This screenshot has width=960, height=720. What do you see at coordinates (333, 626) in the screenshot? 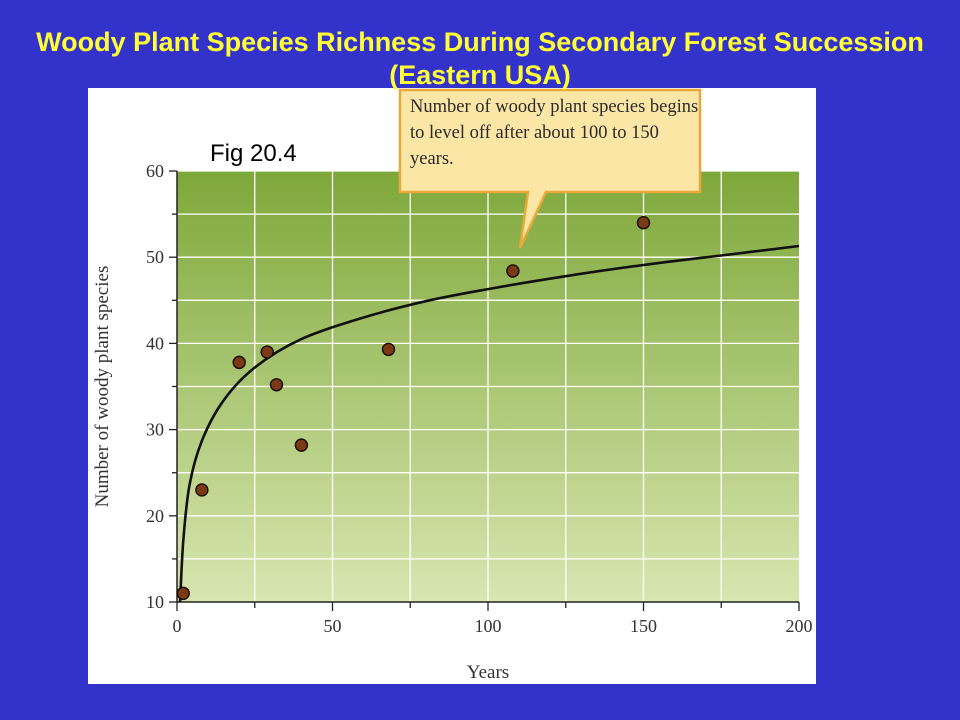
I see `x-tick-label: 50` at bounding box center [333, 626].